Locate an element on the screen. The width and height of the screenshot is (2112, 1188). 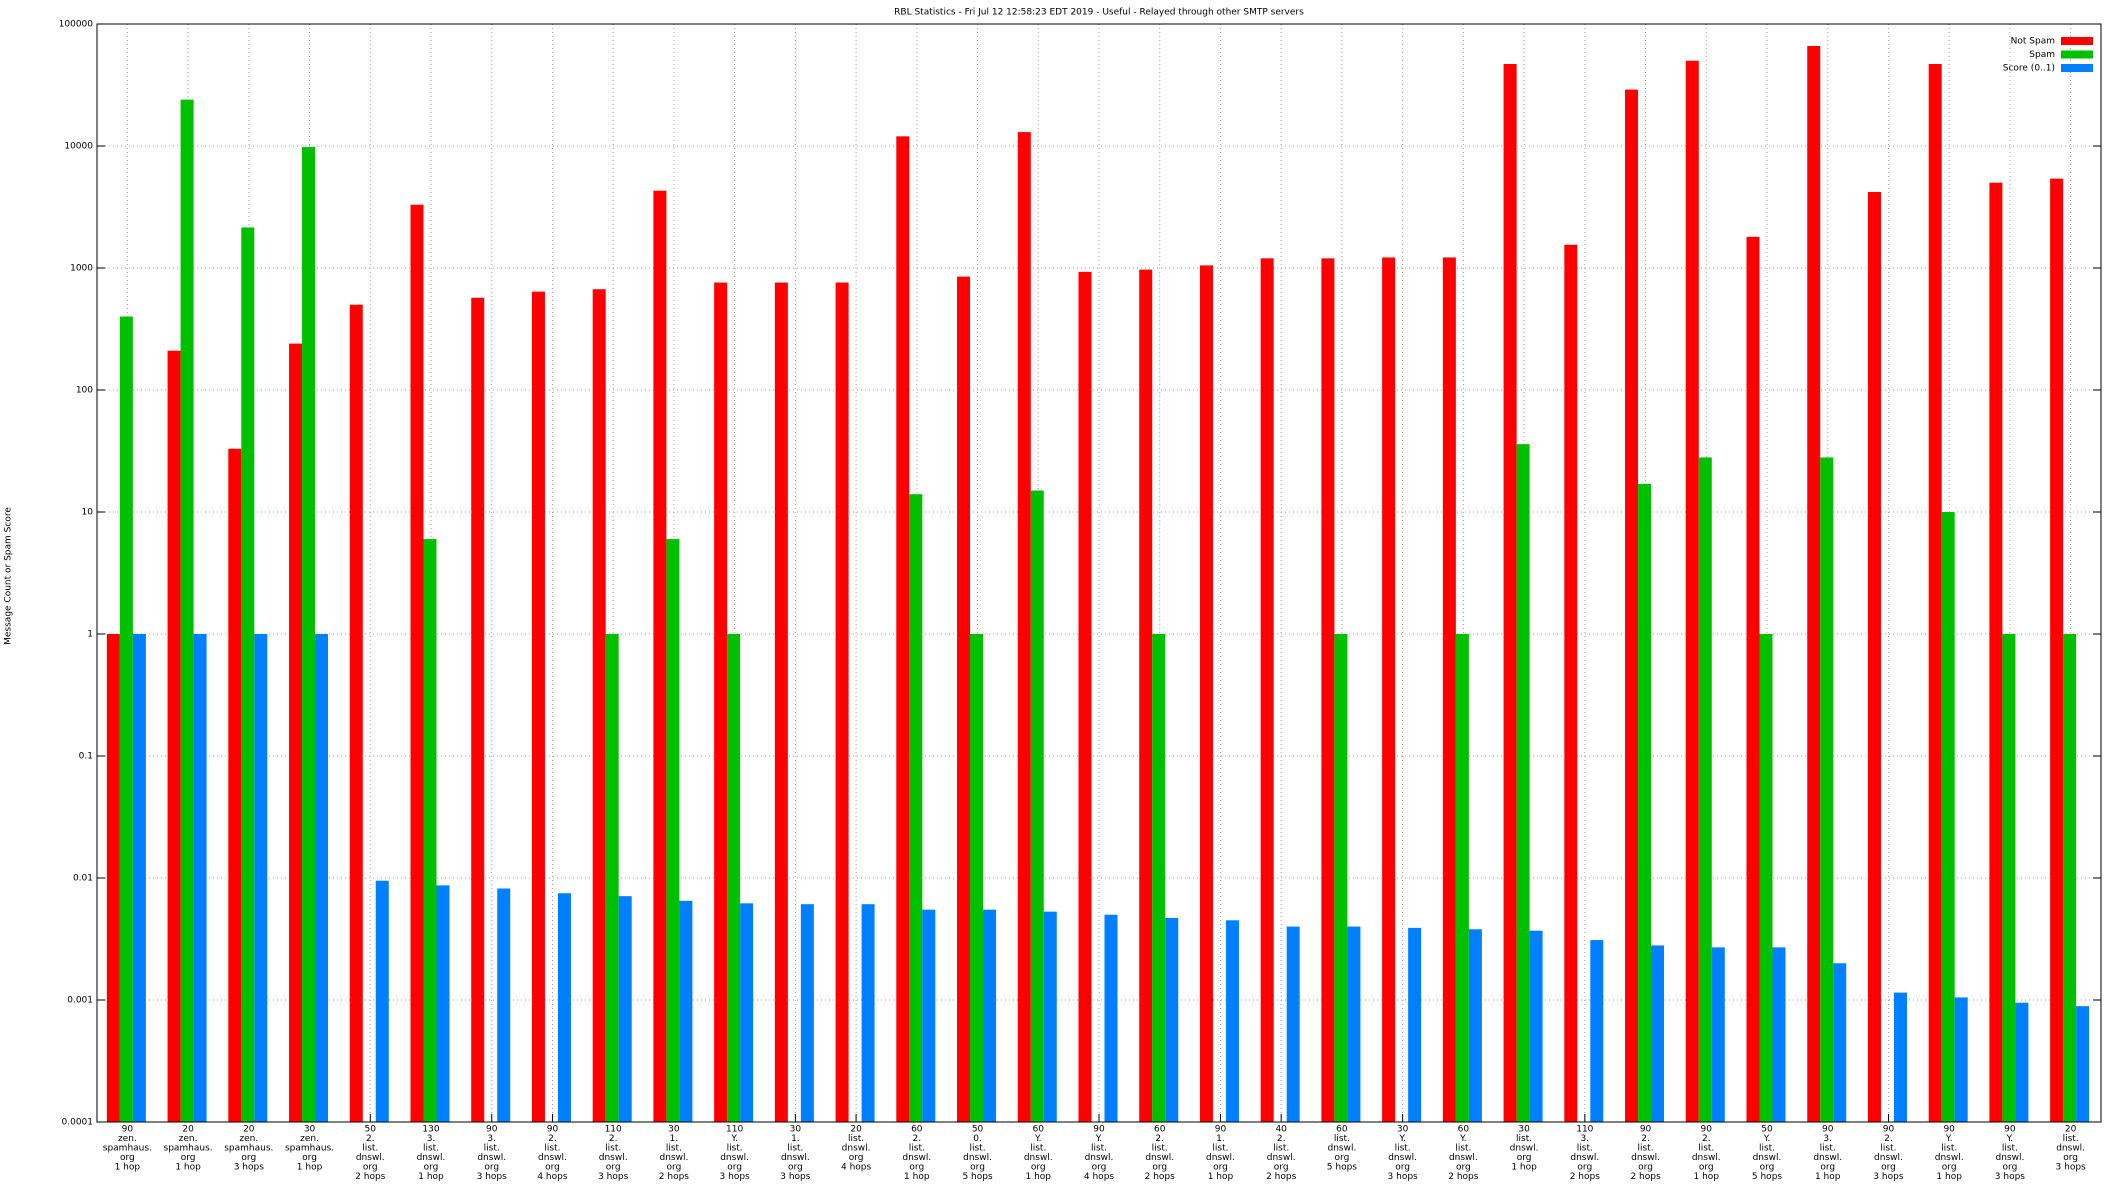
y-axis-label: Message Count or Spam Score is located at coordinates (9, 576).